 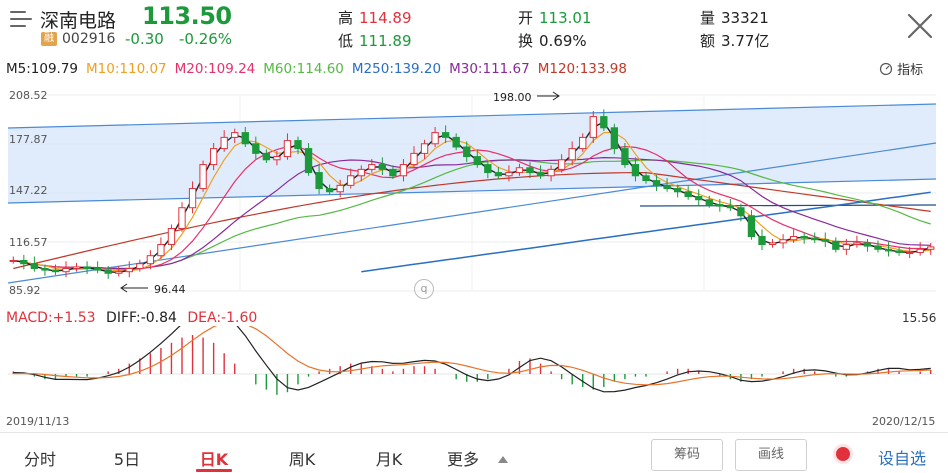 What do you see at coordinates (389, 459) in the screenshot?
I see `tab-monthly-k: 月K` at bounding box center [389, 459].